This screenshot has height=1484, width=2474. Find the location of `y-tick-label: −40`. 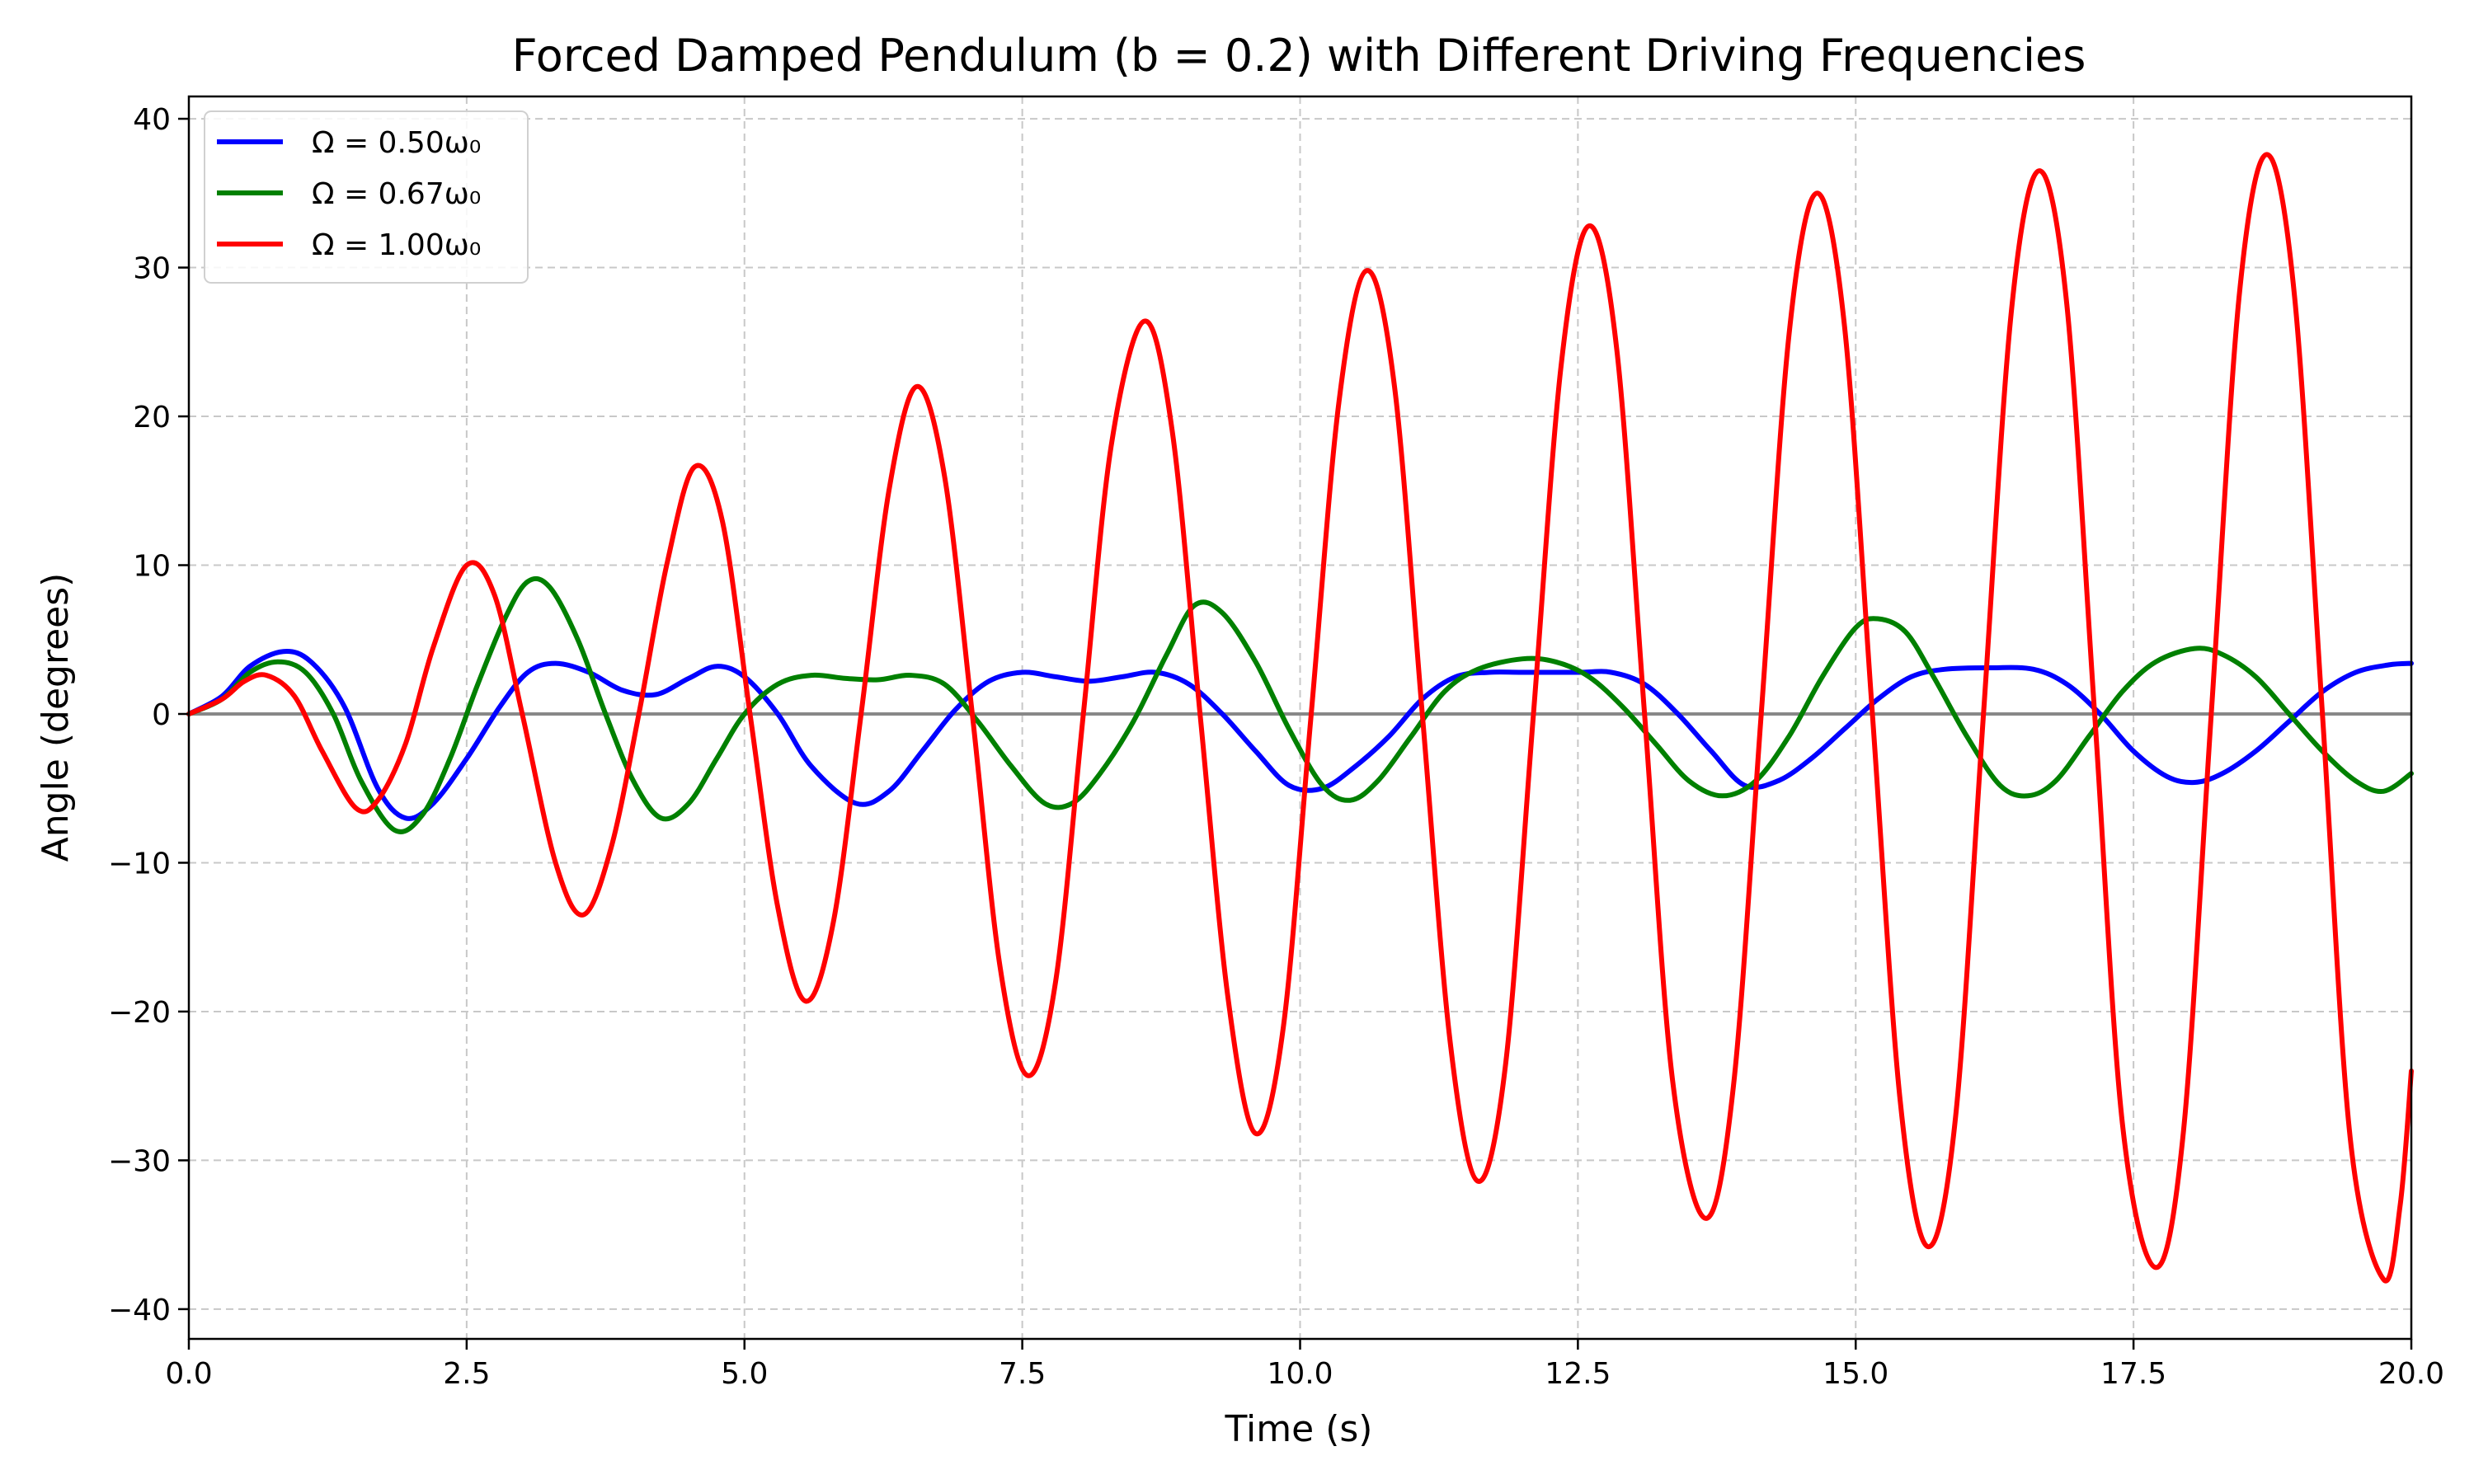

y-tick-label: −40 is located at coordinates (139, 1310).